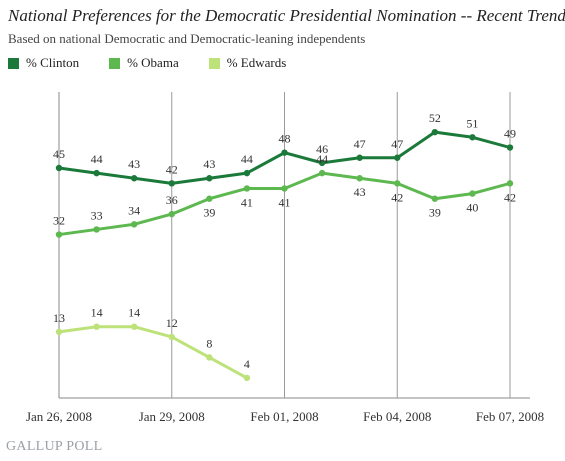  Describe the element at coordinates (435, 118) in the screenshot. I see `data-label: 52` at that location.